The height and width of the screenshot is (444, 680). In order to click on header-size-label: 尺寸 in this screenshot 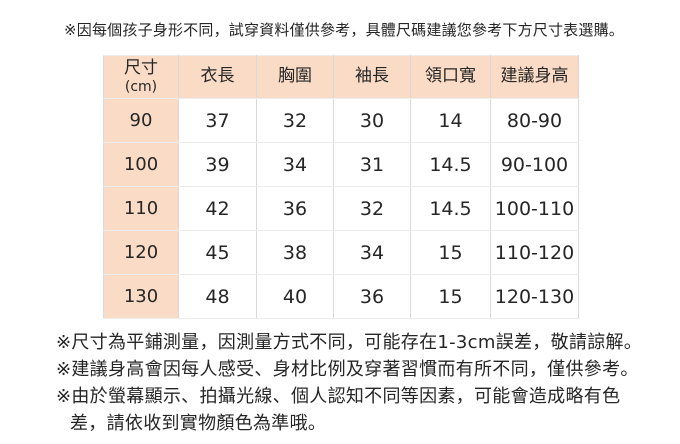, I will do `click(141, 68)`.